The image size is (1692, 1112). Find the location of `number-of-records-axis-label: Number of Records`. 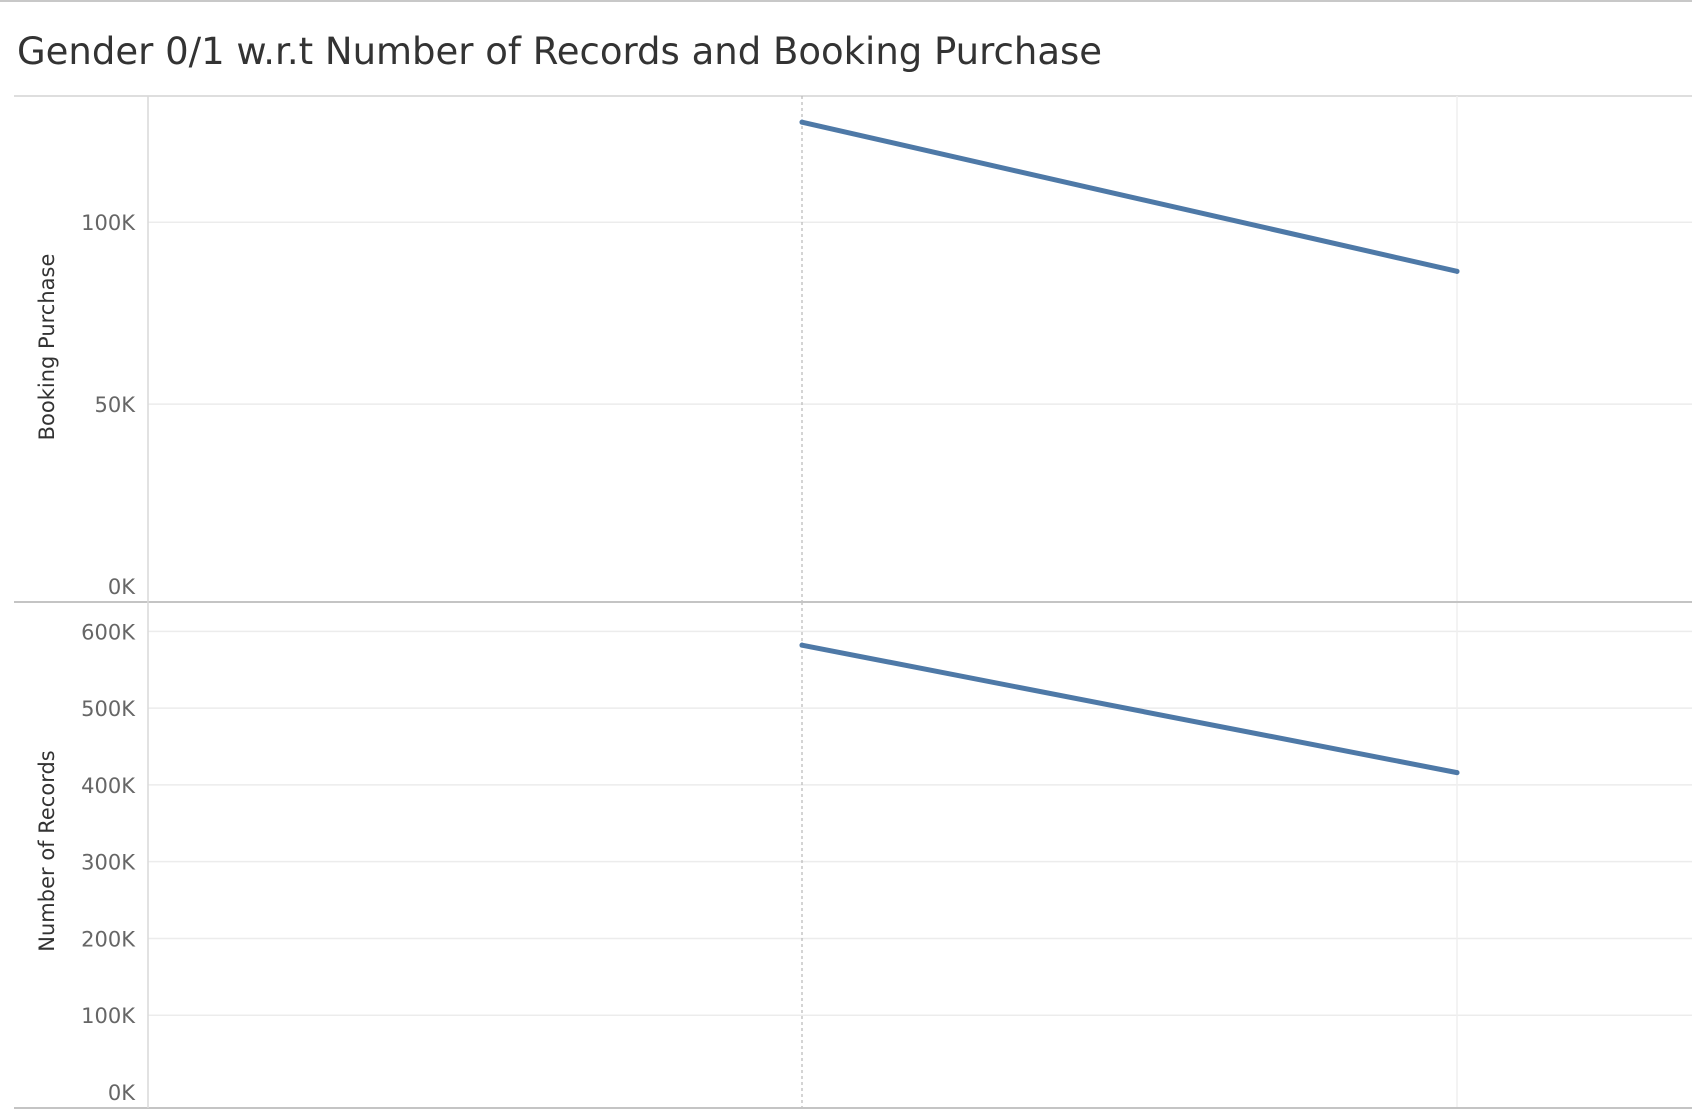

number-of-records-axis-label: Number of Records is located at coordinates (47, 850).